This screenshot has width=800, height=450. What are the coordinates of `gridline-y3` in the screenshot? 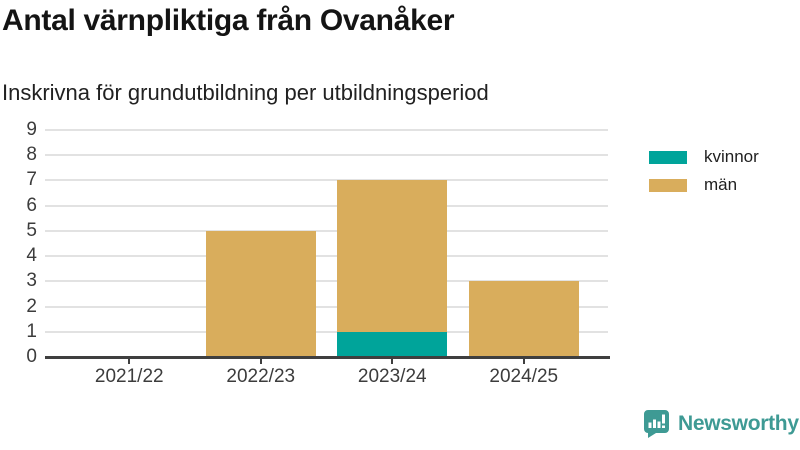 It's located at (326, 281).